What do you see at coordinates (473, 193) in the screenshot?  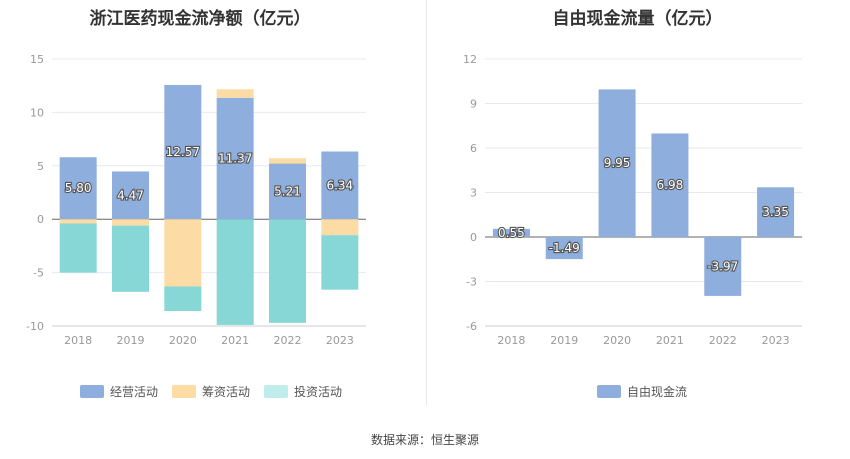 I see `y-tick-label: 3` at bounding box center [473, 193].